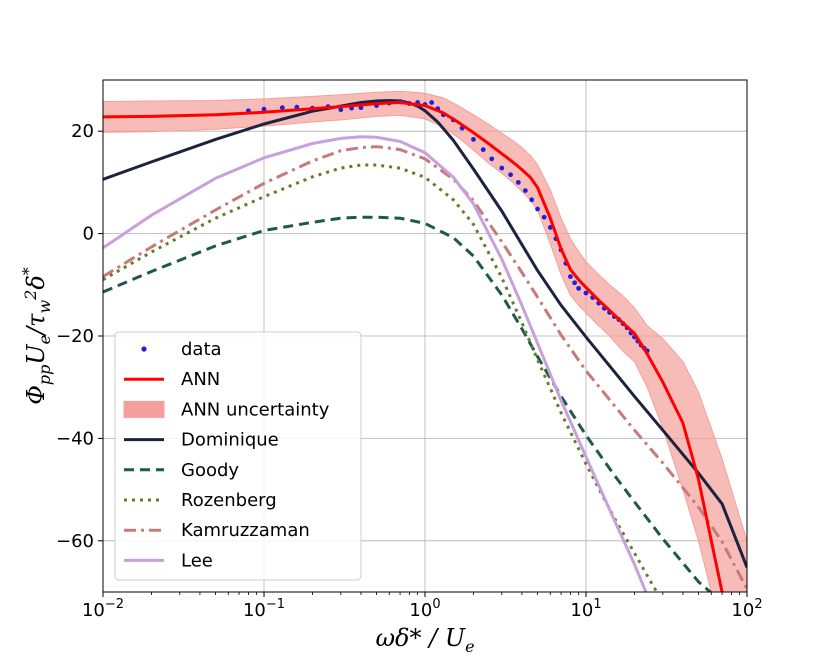  I want to click on x-tick-label: 10⁰, so click(424, 609).